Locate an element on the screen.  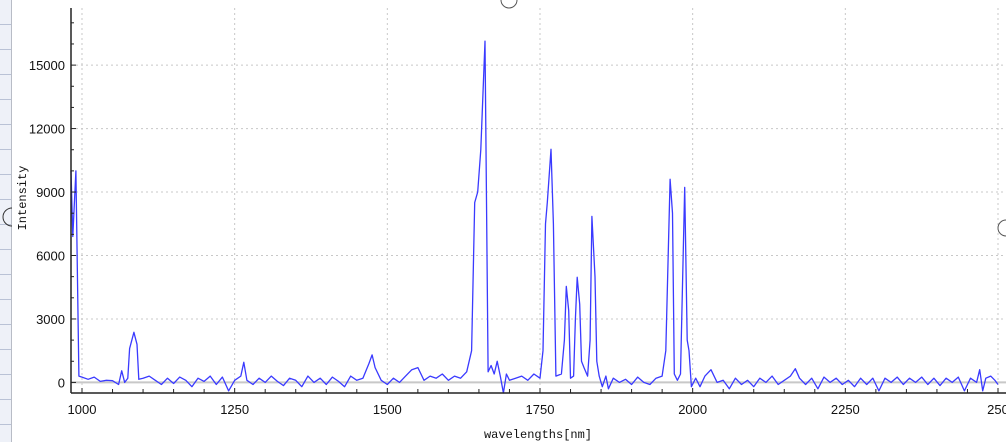
side-panel-edge is located at coordinates (6, 221).